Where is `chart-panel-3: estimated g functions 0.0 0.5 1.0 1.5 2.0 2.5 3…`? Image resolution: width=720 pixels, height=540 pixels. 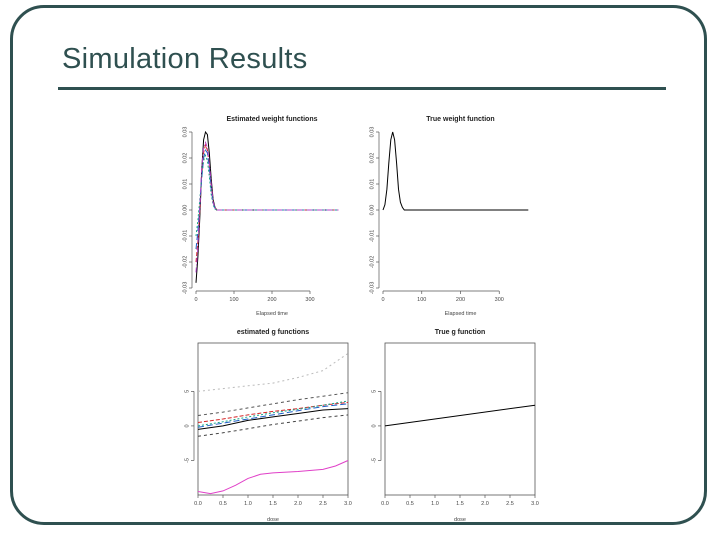 chart-panel-3: estimated g functions 0.0 0.5 1.0 1.5 2.0 2.5 3… is located at coordinates (267, 426).